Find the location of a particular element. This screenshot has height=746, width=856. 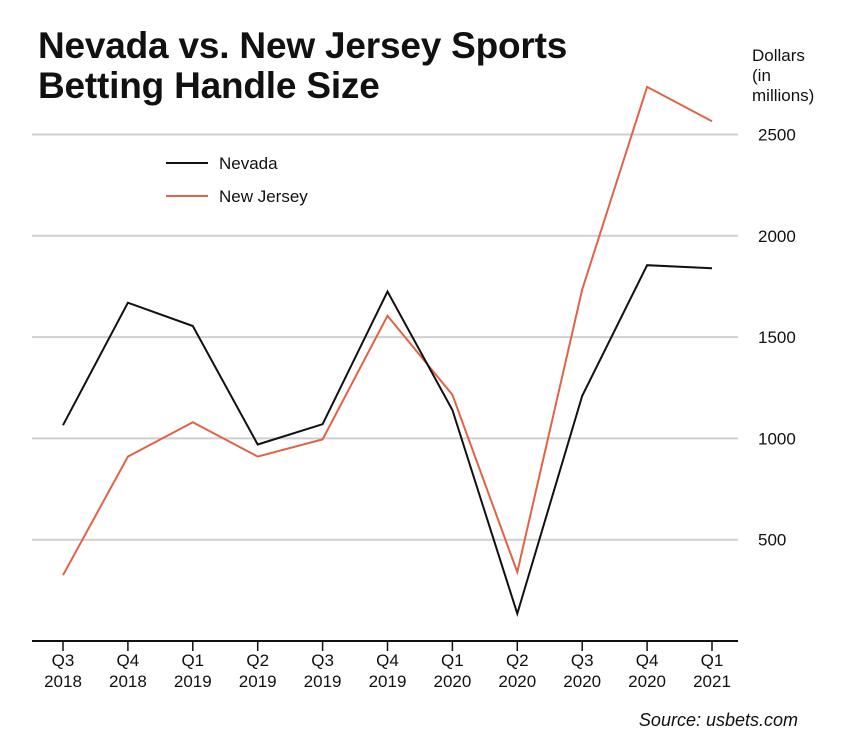

x-tick-label-quarter-2: Q1 is located at coordinates (192, 660).